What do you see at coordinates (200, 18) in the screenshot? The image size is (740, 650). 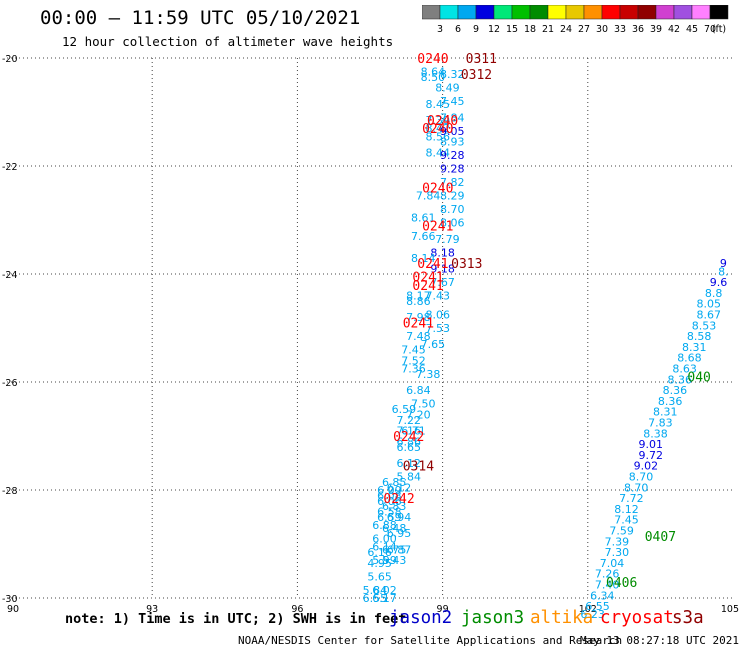 I see `chart-title: 00:00 – 11:59 UTC 05/10/2021` at bounding box center [200, 18].